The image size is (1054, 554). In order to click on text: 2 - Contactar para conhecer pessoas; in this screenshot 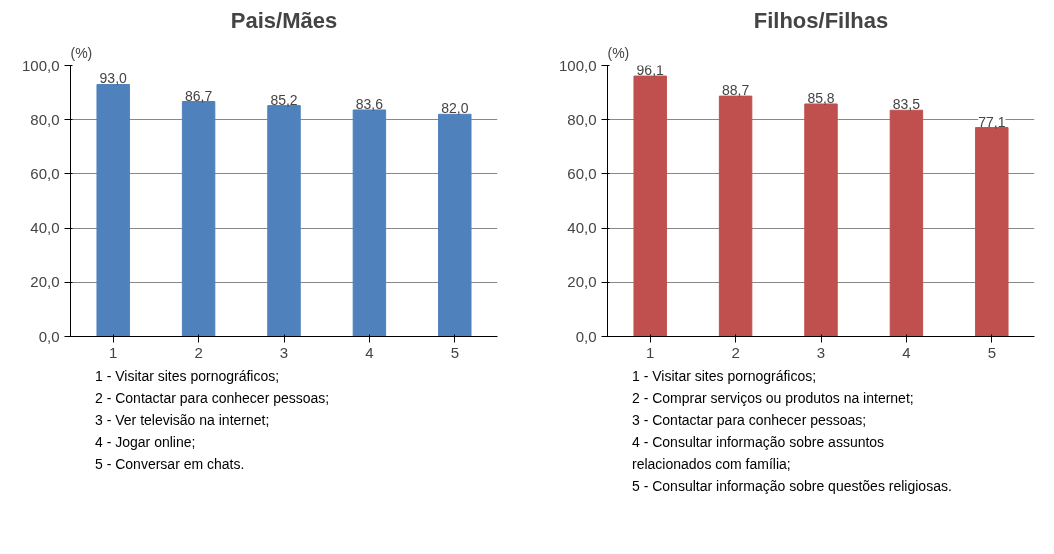, I will do `click(213, 398)`.